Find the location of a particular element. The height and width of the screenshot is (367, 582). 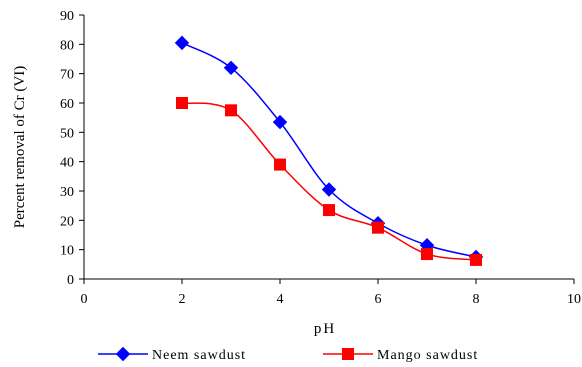

y-tick-label: 0 is located at coordinates (70, 280).